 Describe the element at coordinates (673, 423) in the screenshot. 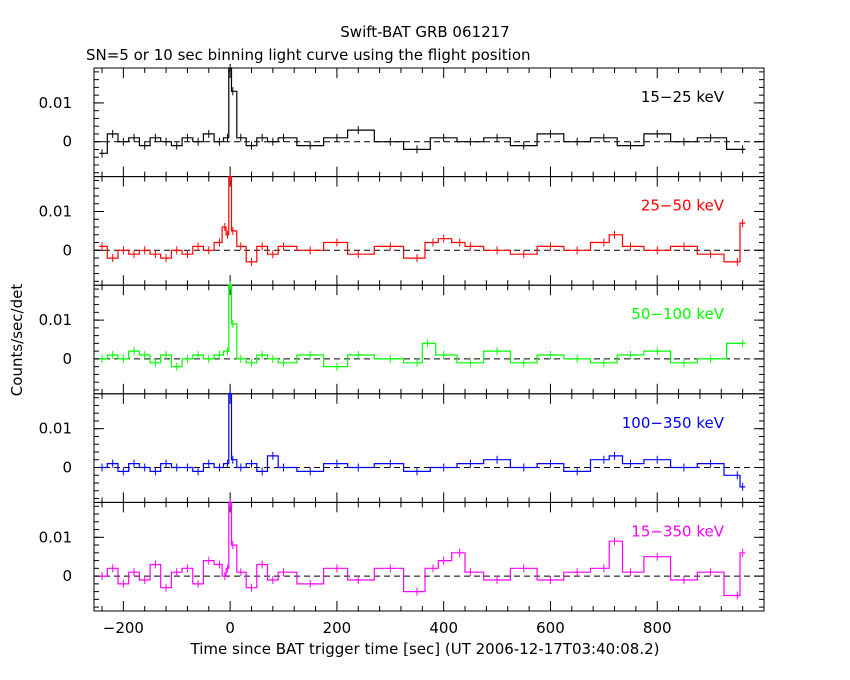

I see `energy-band-label: 100−350 keV` at that location.